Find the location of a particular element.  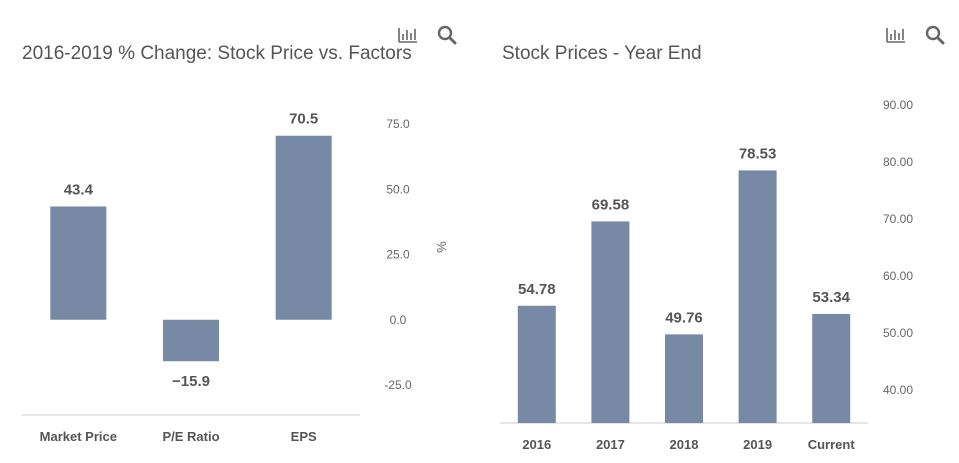

y-tick-label: 50.0 is located at coordinates (398, 189).